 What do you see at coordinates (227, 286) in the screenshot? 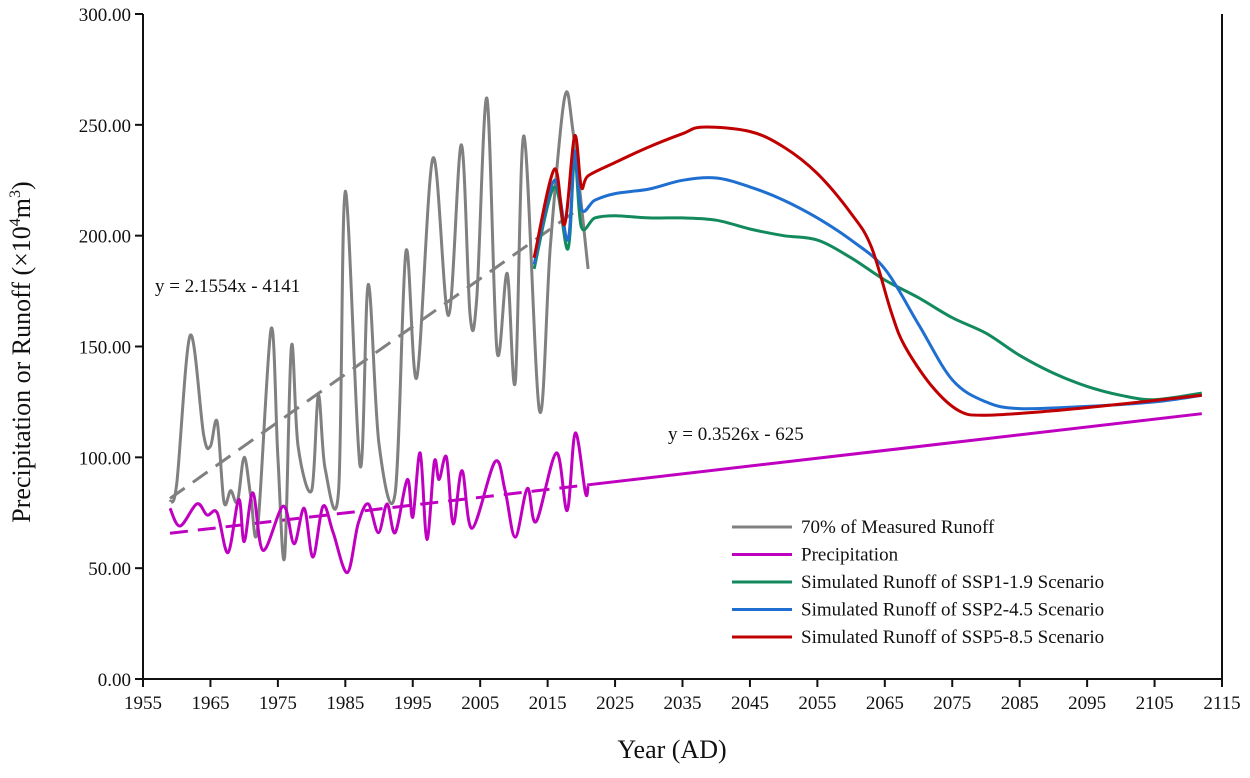
I see `trend-equation-runoff: y = 2.1554x - 4141` at bounding box center [227, 286].